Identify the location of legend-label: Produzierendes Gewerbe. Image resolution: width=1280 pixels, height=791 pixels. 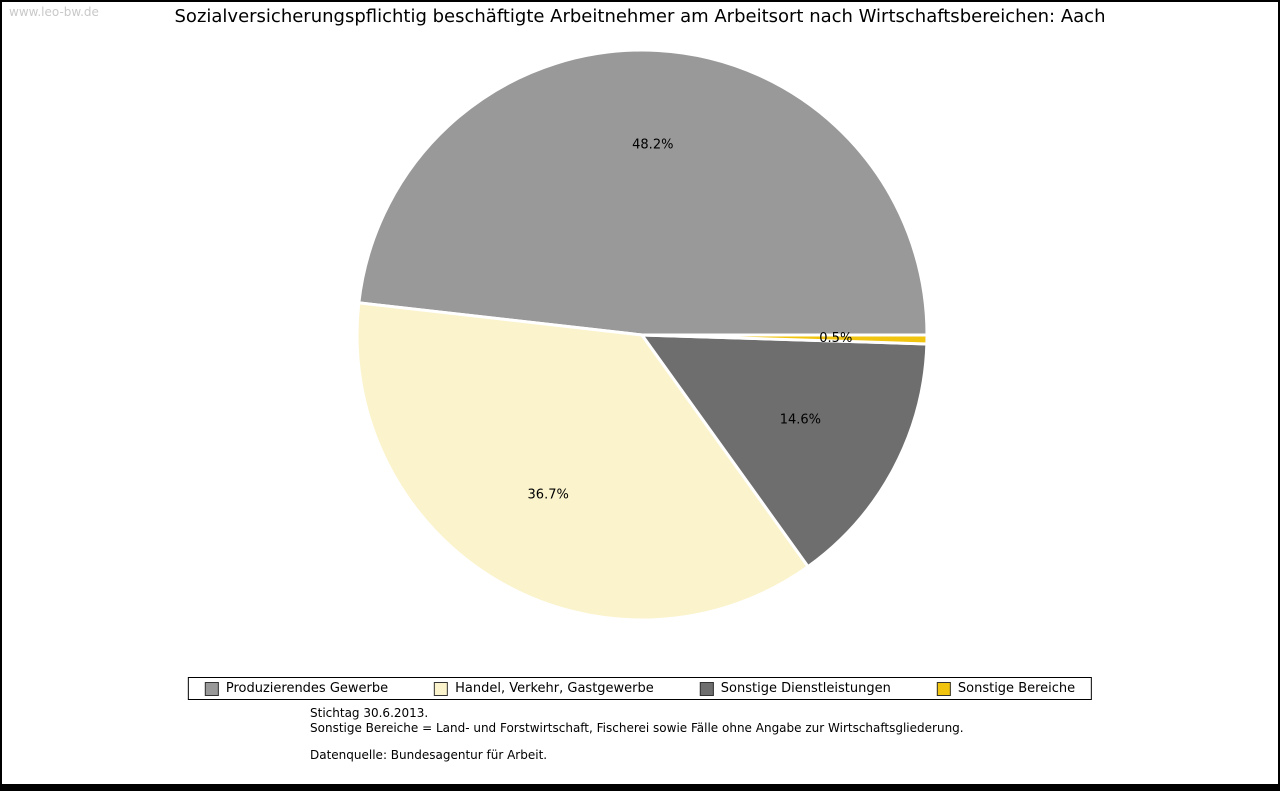
(307, 688).